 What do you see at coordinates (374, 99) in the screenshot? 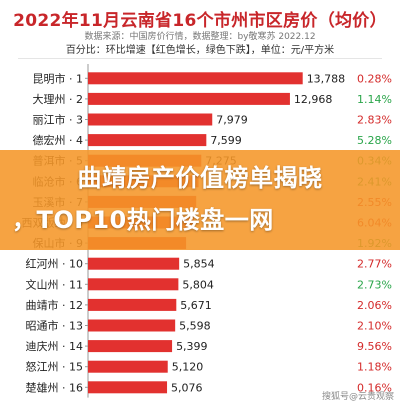
I see `change-label: 1.14%` at bounding box center [374, 99].